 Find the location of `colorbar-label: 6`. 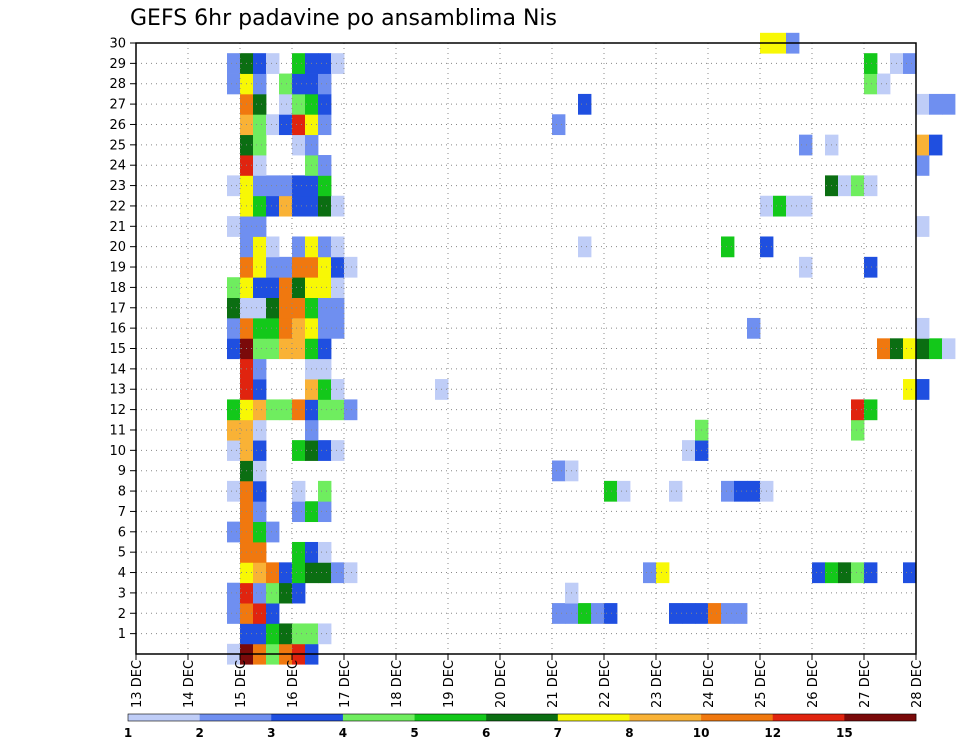

colorbar-label: 6 is located at coordinates (486, 733).